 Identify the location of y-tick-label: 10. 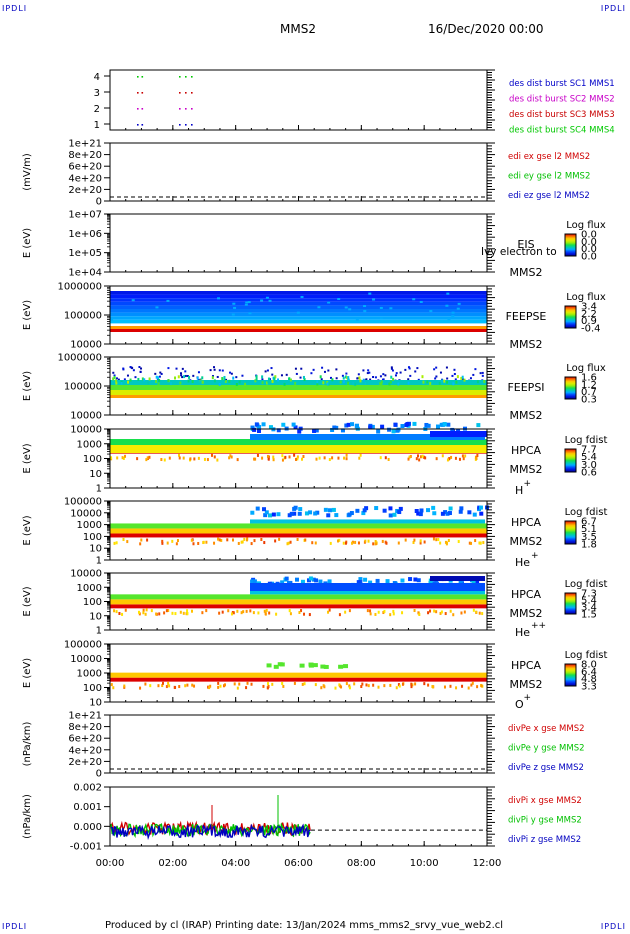
(95, 616).